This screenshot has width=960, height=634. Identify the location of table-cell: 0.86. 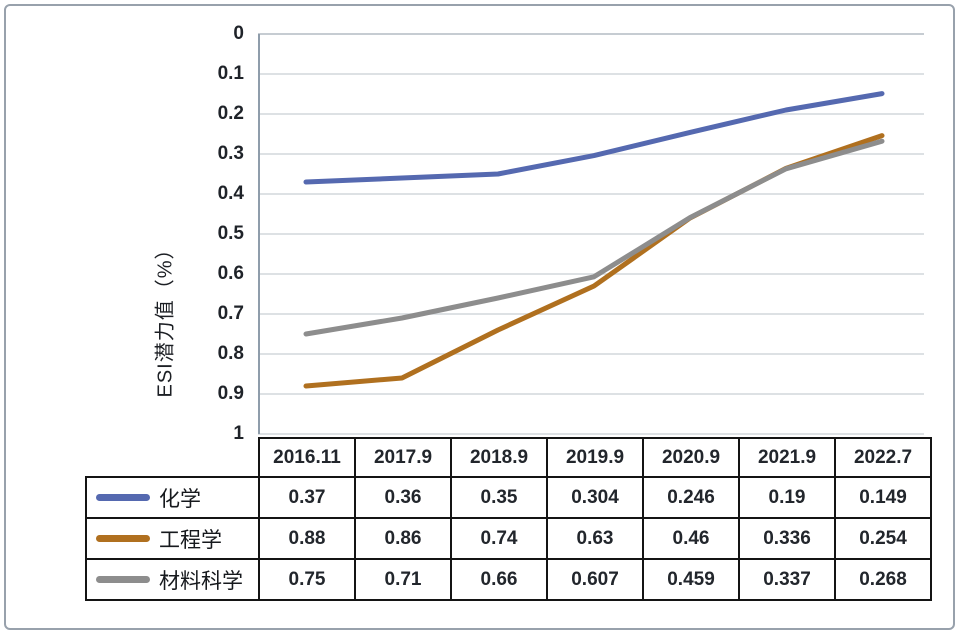
(403, 538).